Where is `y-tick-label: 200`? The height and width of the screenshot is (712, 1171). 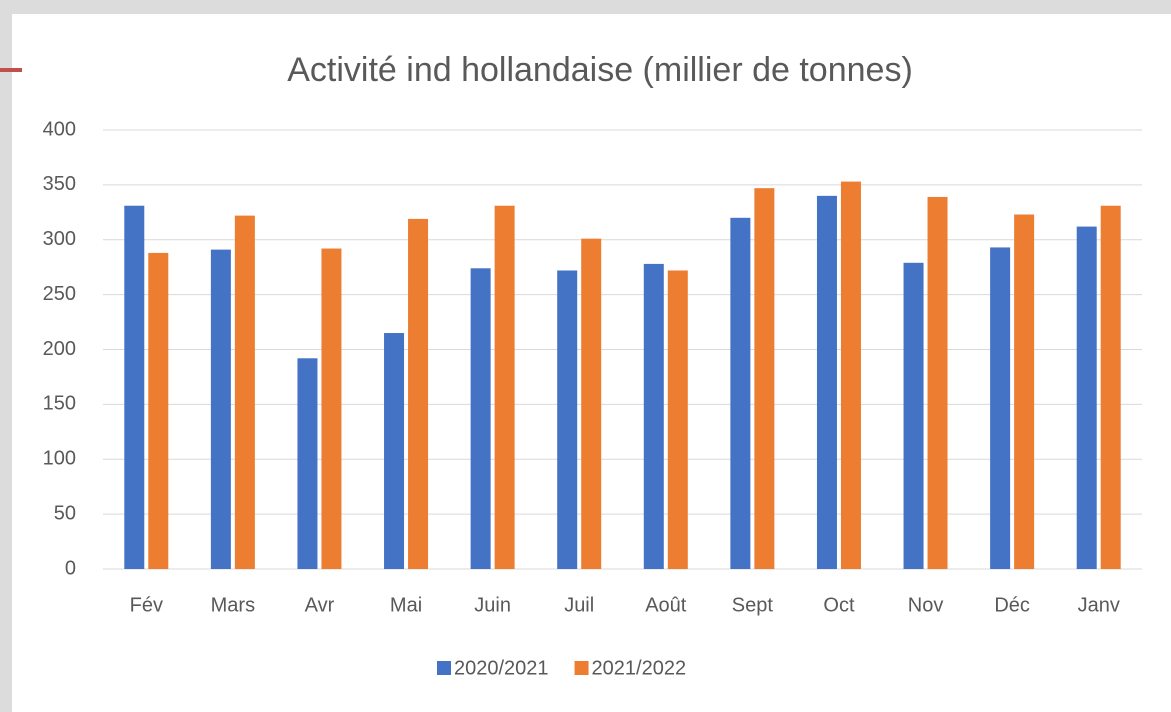 y-tick-label: 200 is located at coordinates (59, 349).